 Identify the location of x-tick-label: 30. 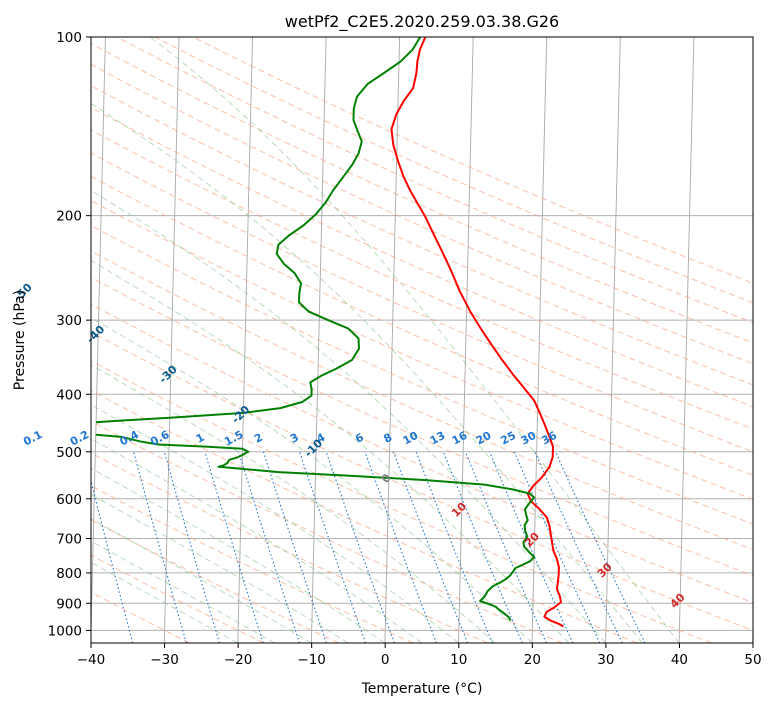
(605, 660).